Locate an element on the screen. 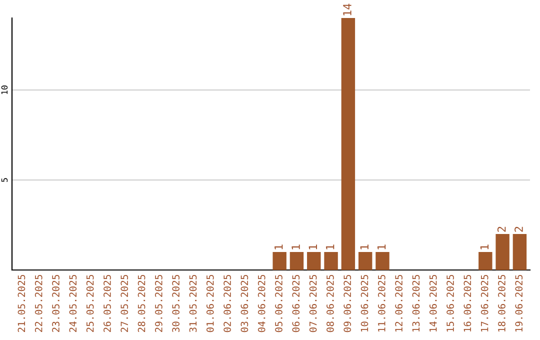 The height and width of the screenshot is (340, 540). x-tick-label: 17.06.2025 is located at coordinates (484, 303).